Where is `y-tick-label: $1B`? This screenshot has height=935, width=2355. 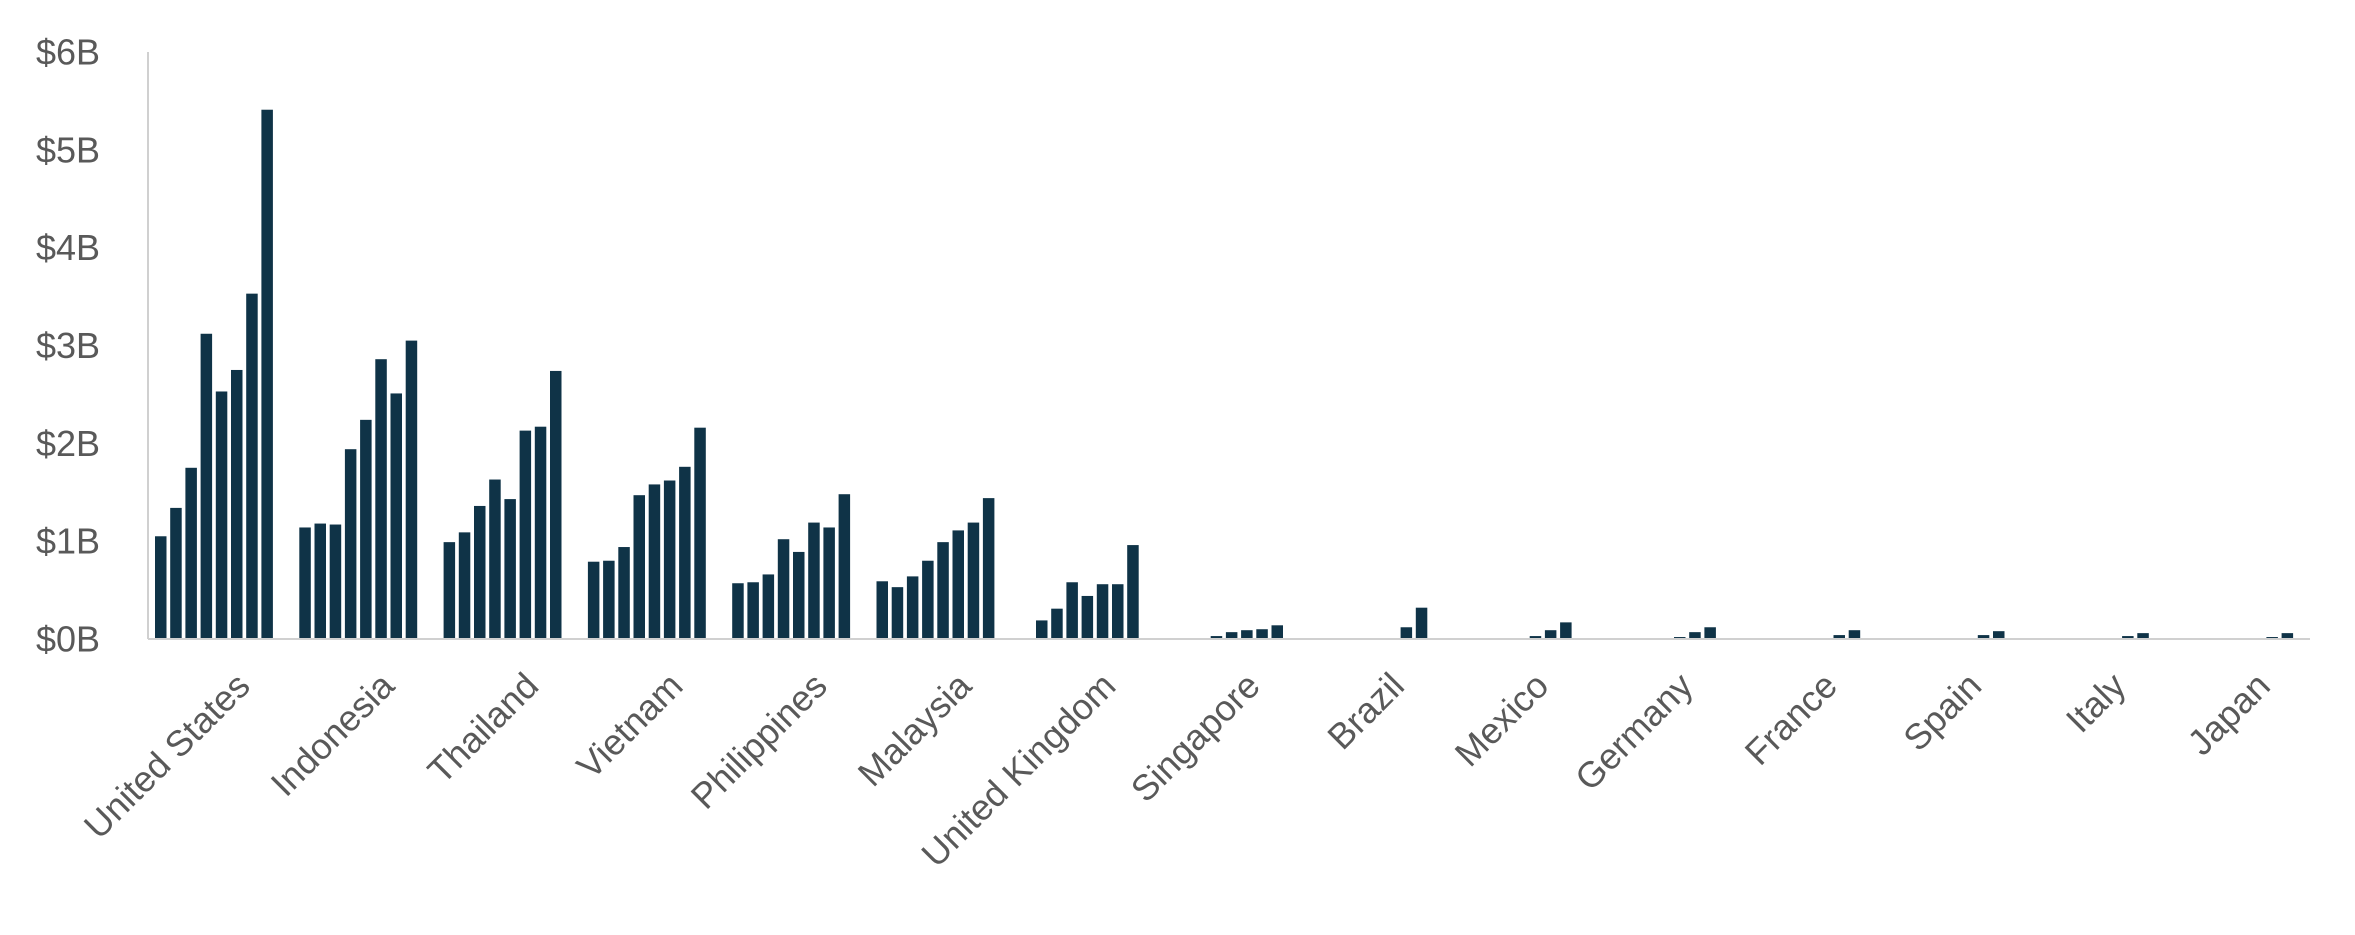
y-tick-label: $1B is located at coordinates (68, 541).